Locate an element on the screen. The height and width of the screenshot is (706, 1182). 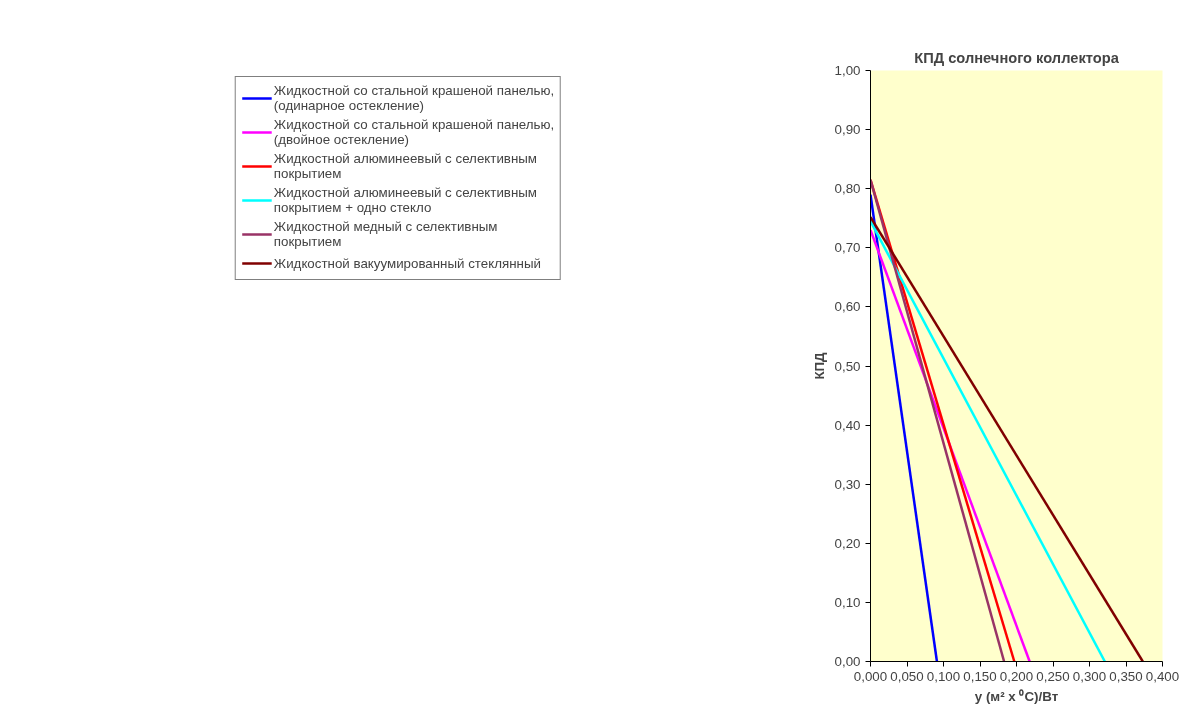
x-tick-label: 0,250 is located at coordinates (1053, 676).